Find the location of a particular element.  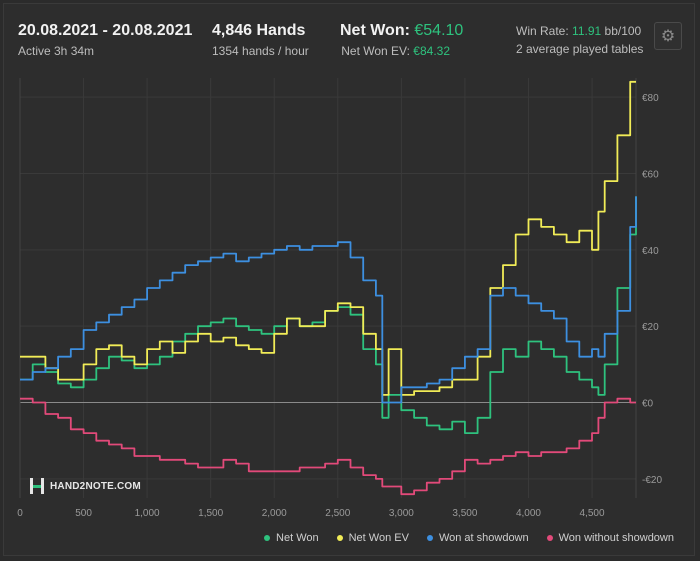

legend-item-won-without-showdown: Won without showdown is located at coordinates (610, 538).